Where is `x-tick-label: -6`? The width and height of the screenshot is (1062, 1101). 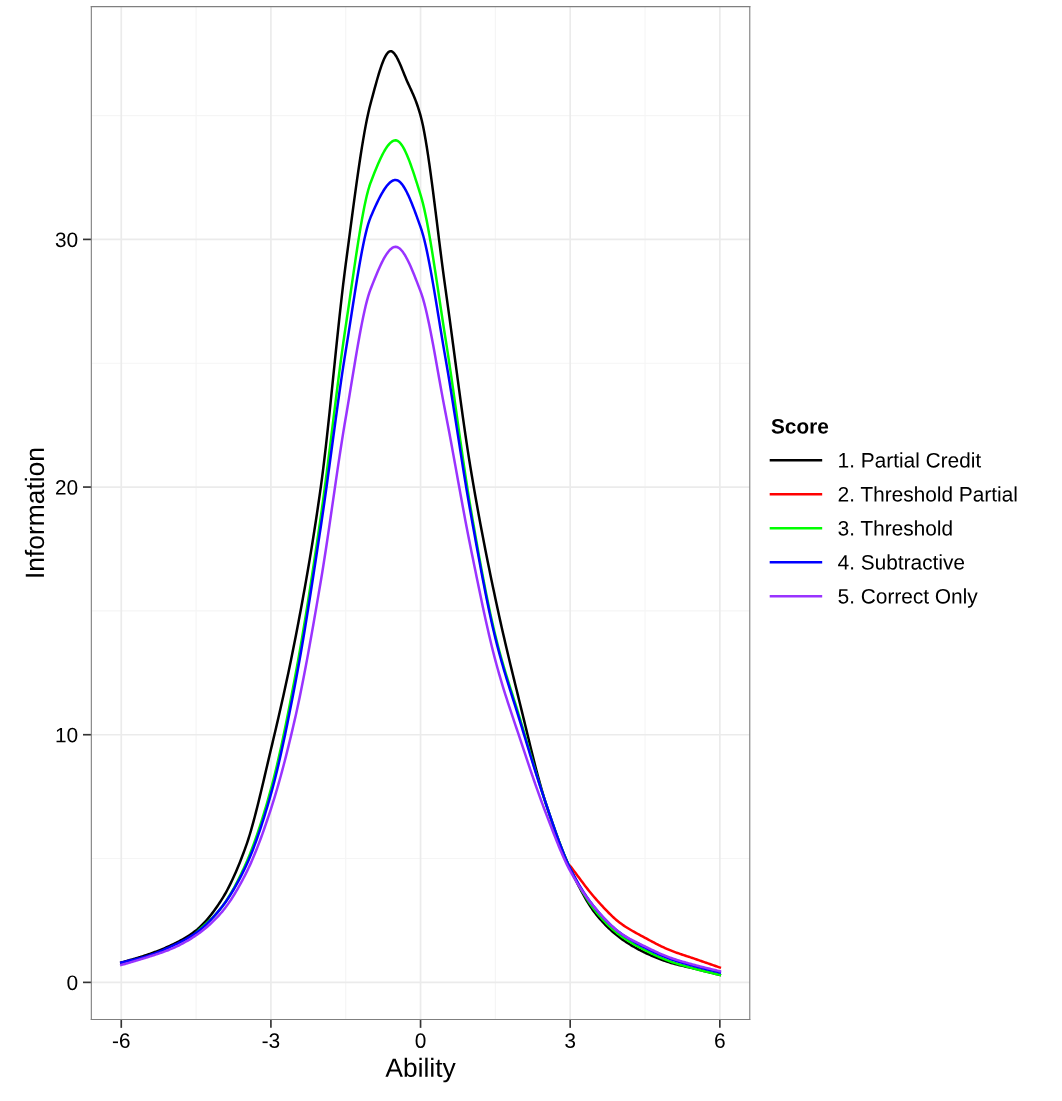
x-tick-label: -6 is located at coordinates (121, 1041).